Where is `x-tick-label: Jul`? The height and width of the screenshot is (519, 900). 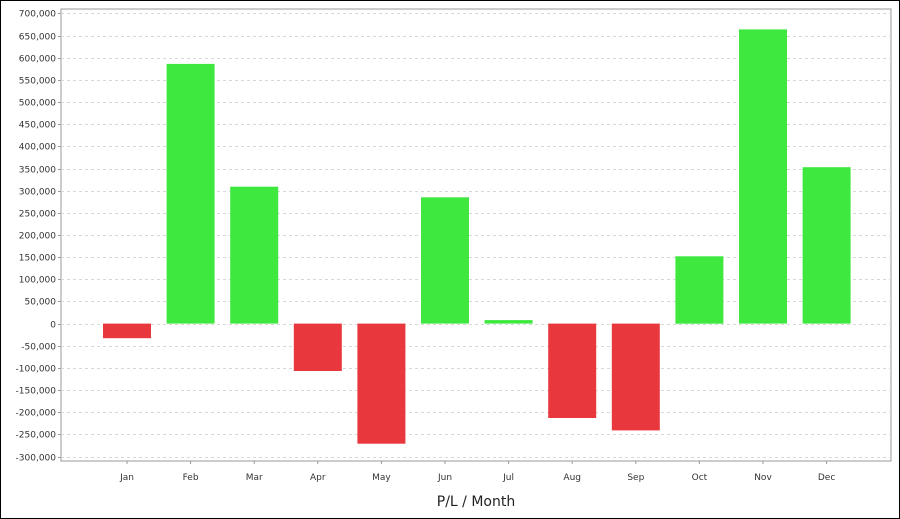 x-tick-label: Jul is located at coordinates (508, 478).